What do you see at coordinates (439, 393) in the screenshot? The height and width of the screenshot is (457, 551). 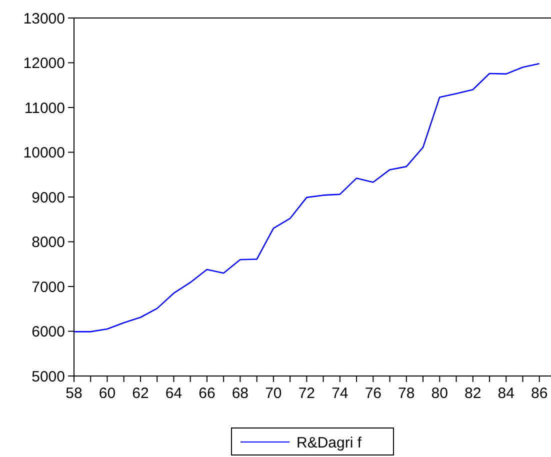 I see `x-tick-label: 80` at bounding box center [439, 393].